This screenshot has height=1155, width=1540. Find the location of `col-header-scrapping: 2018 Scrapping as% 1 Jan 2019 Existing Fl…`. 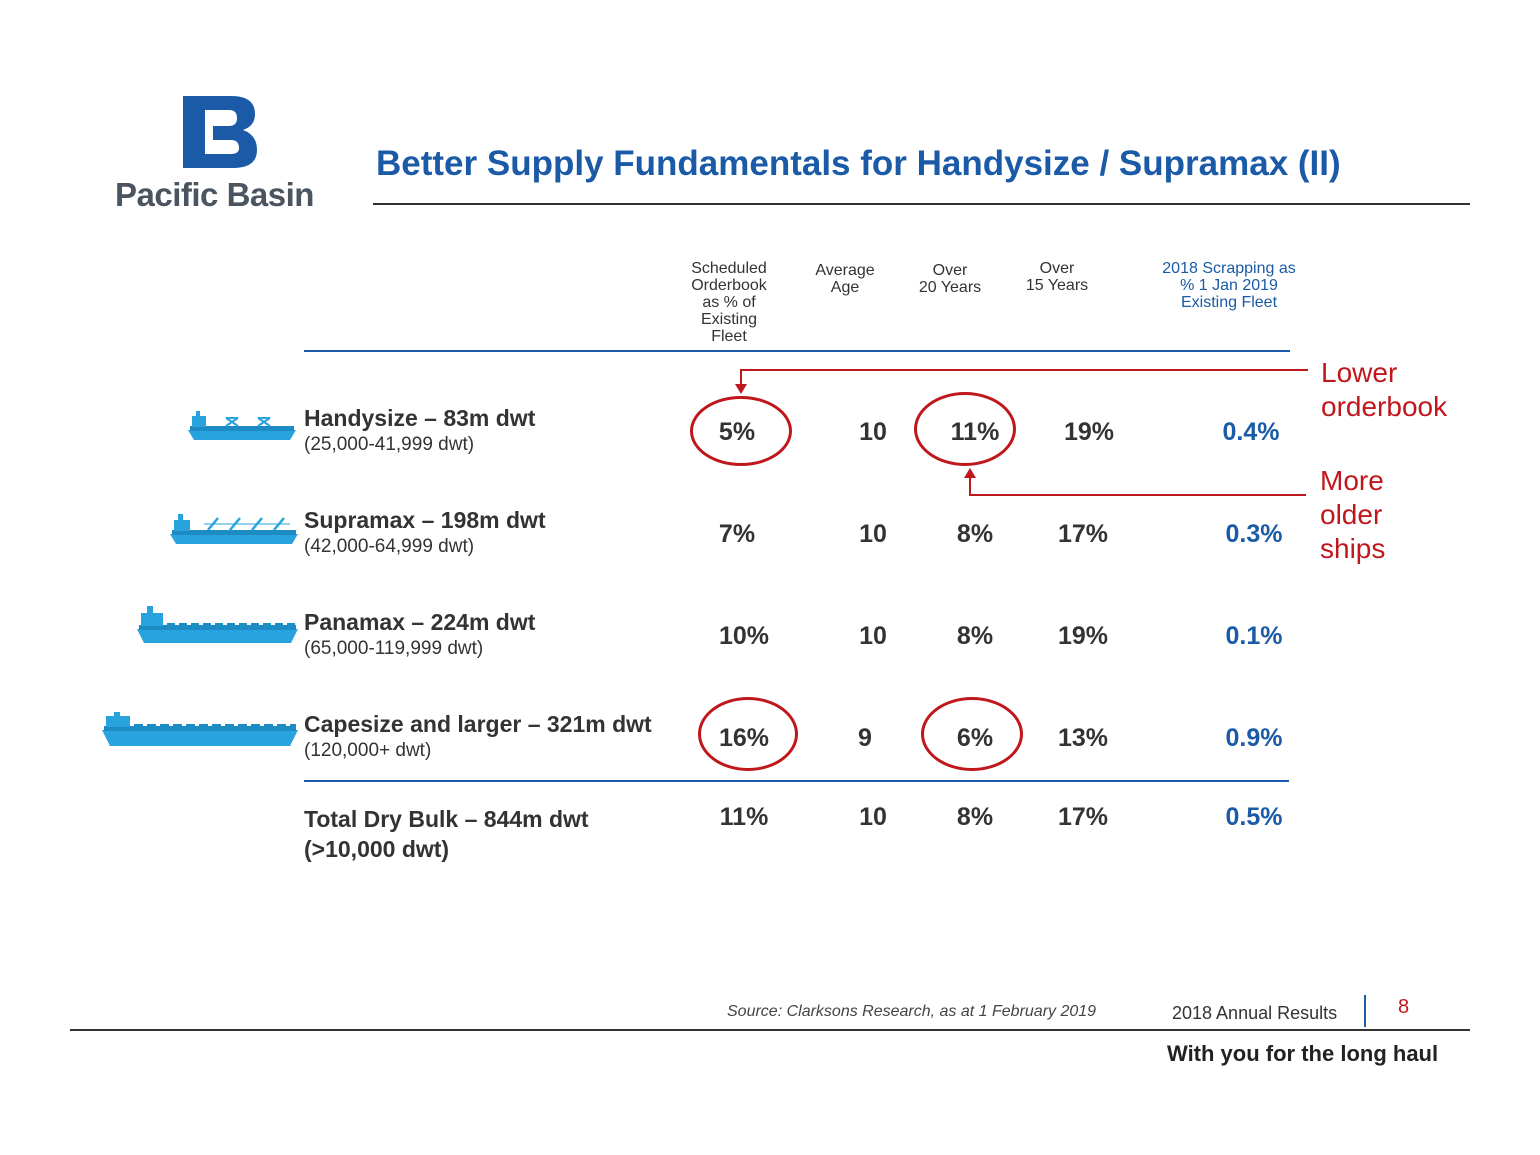

col-header-scrapping: 2018 Scrapping as% 1 Jan 2019 Existing Fl… is located at coordinates (1229, 285).